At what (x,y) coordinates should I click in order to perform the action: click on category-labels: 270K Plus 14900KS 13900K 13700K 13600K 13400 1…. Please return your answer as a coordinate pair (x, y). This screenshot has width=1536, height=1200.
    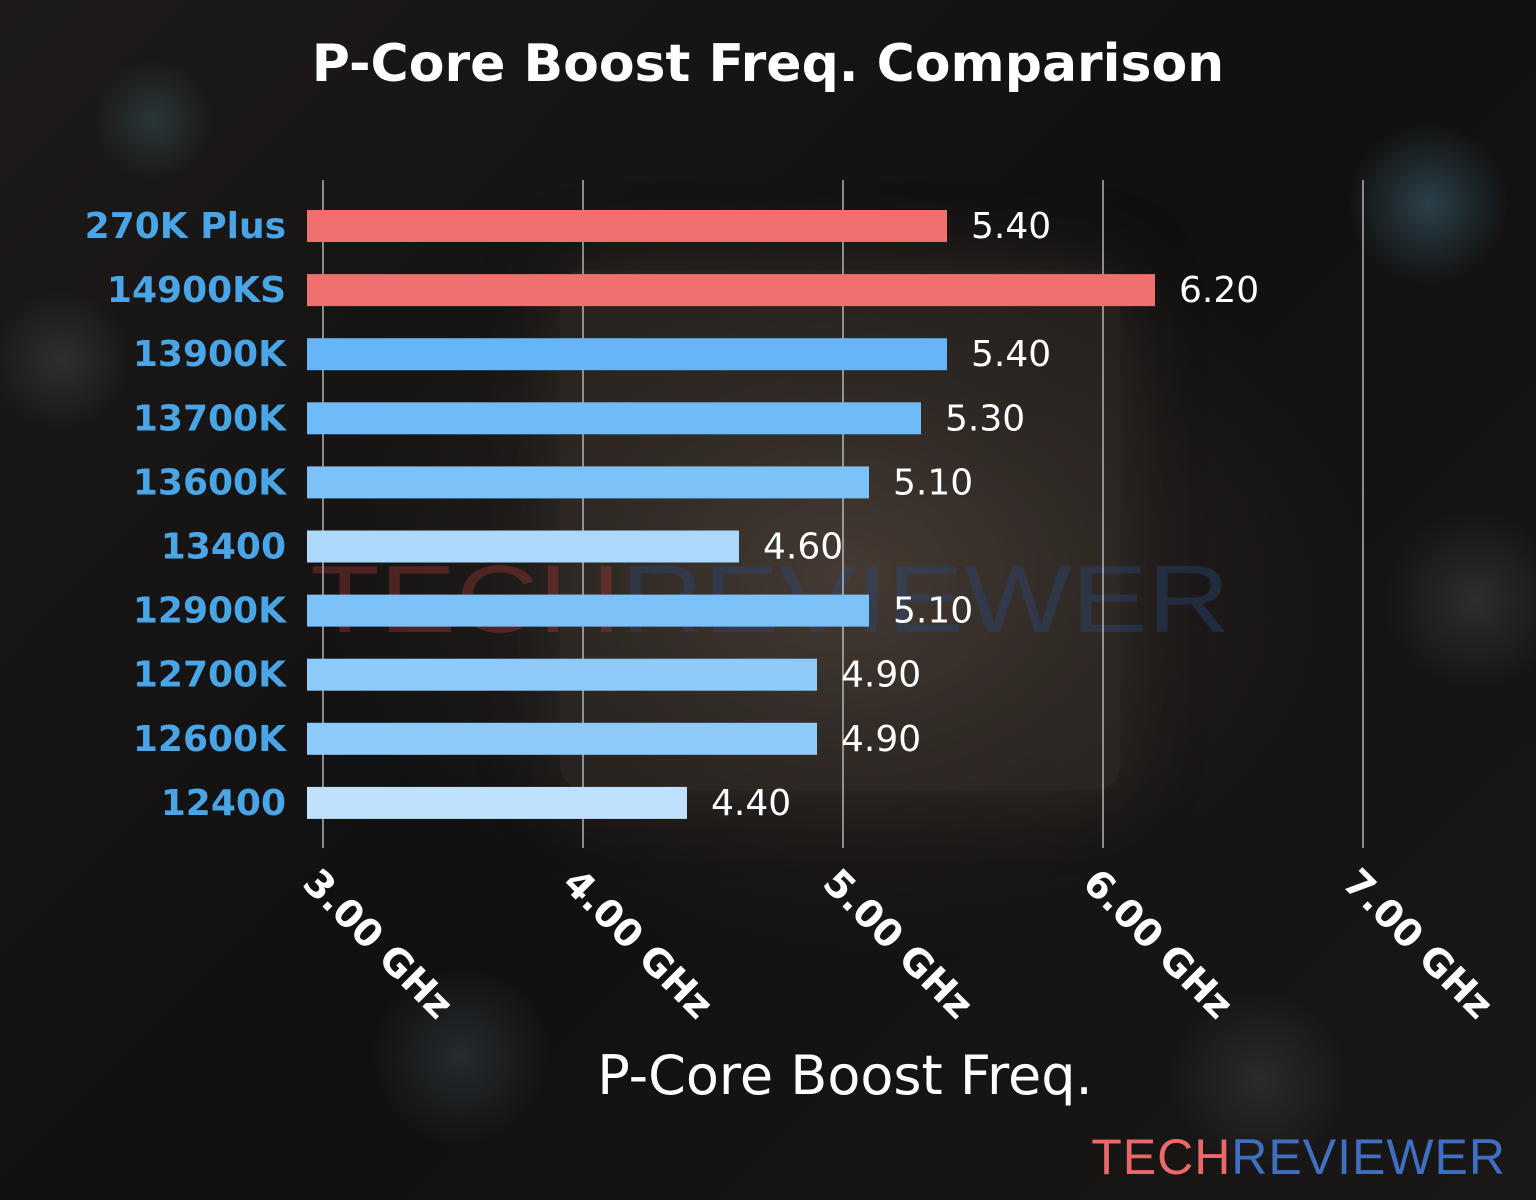
    Looking at the image, I should click on (186, 515).